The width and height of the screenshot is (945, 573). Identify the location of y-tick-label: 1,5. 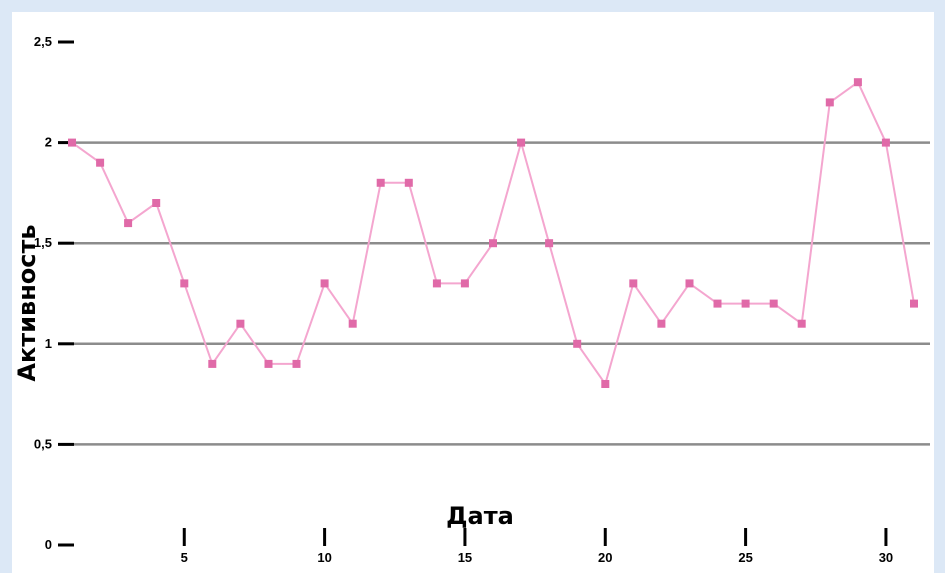
(43, 242).